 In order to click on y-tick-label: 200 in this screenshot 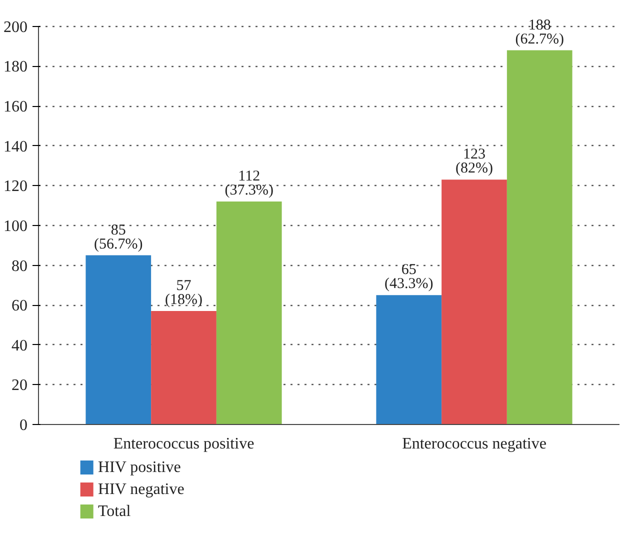, I will do `click(16, 27)`.